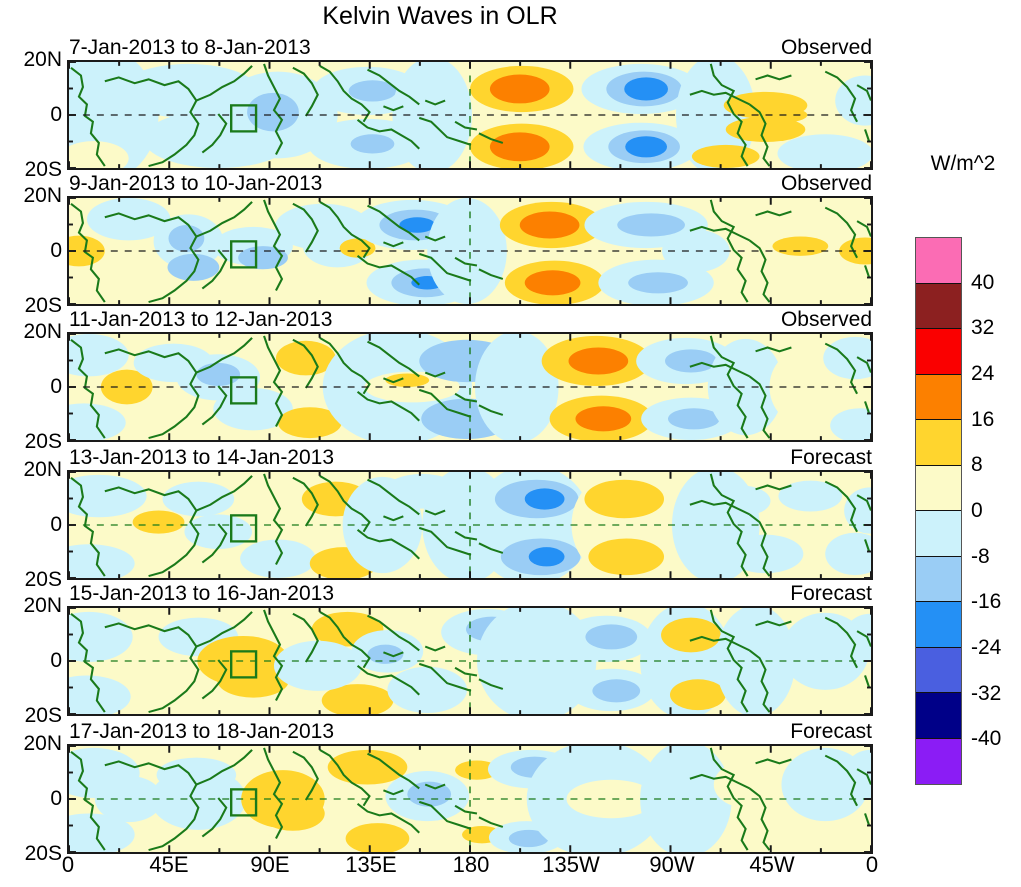  What do you see at coordinates (169, 864) in the screenshot?
I see `xaxis-tick-45E: 45E` at bounding box center [169, 864].